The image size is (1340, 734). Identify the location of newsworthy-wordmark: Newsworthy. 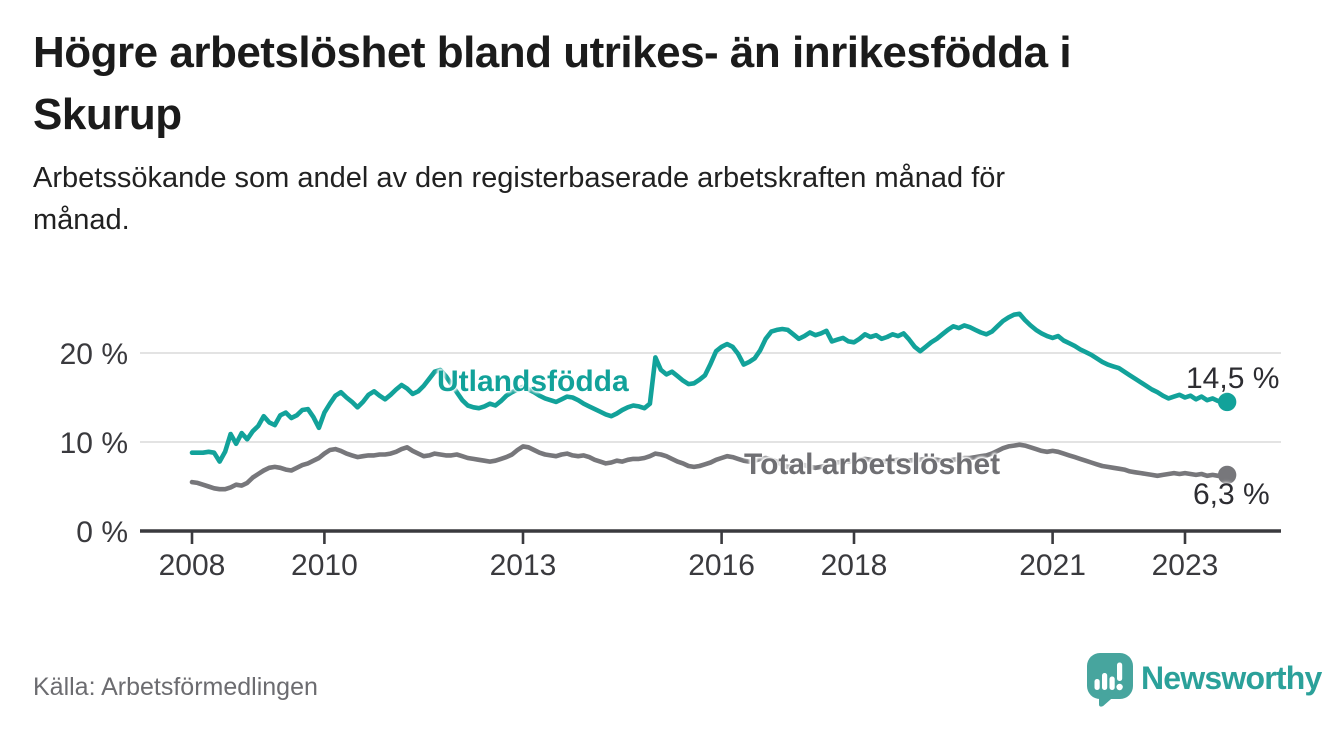
(1231, 678).